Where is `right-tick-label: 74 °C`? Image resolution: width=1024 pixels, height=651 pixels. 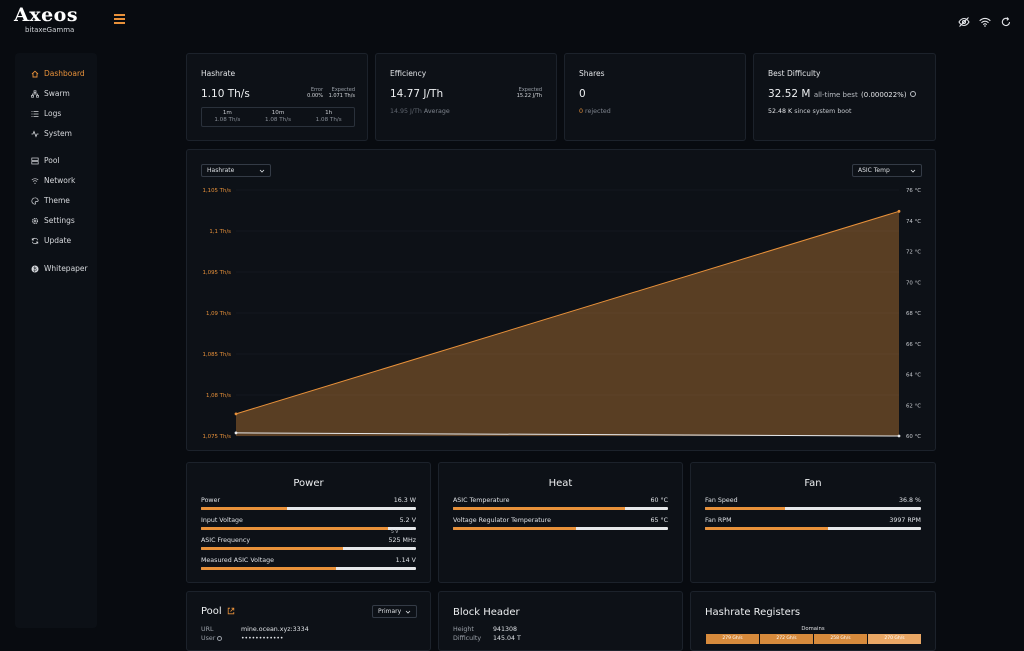 right-tick-label: 74 °C is located at coordinates (913, 222).